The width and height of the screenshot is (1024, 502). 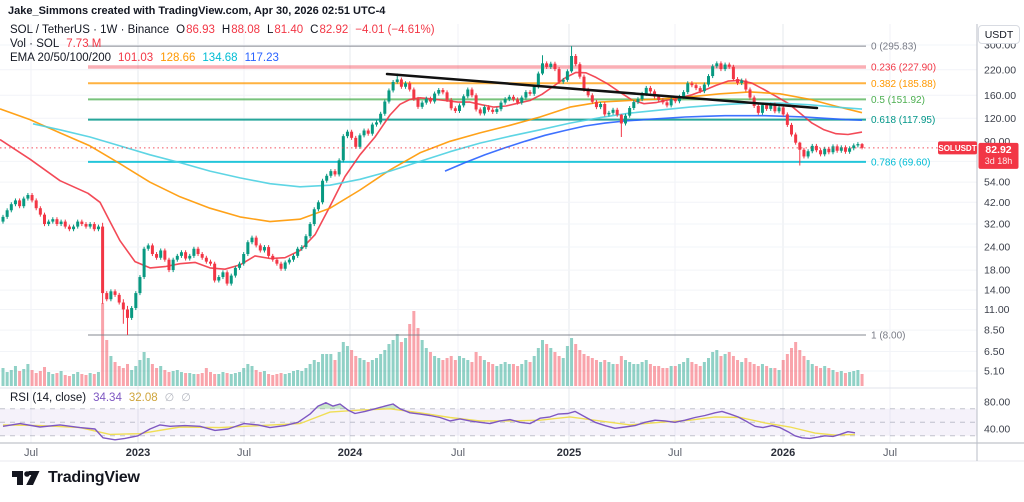 I want to click on rsi-legend-row: RSI (14, close) 34.34 32.08 ∅ ∅, so click(x=100, y=398).